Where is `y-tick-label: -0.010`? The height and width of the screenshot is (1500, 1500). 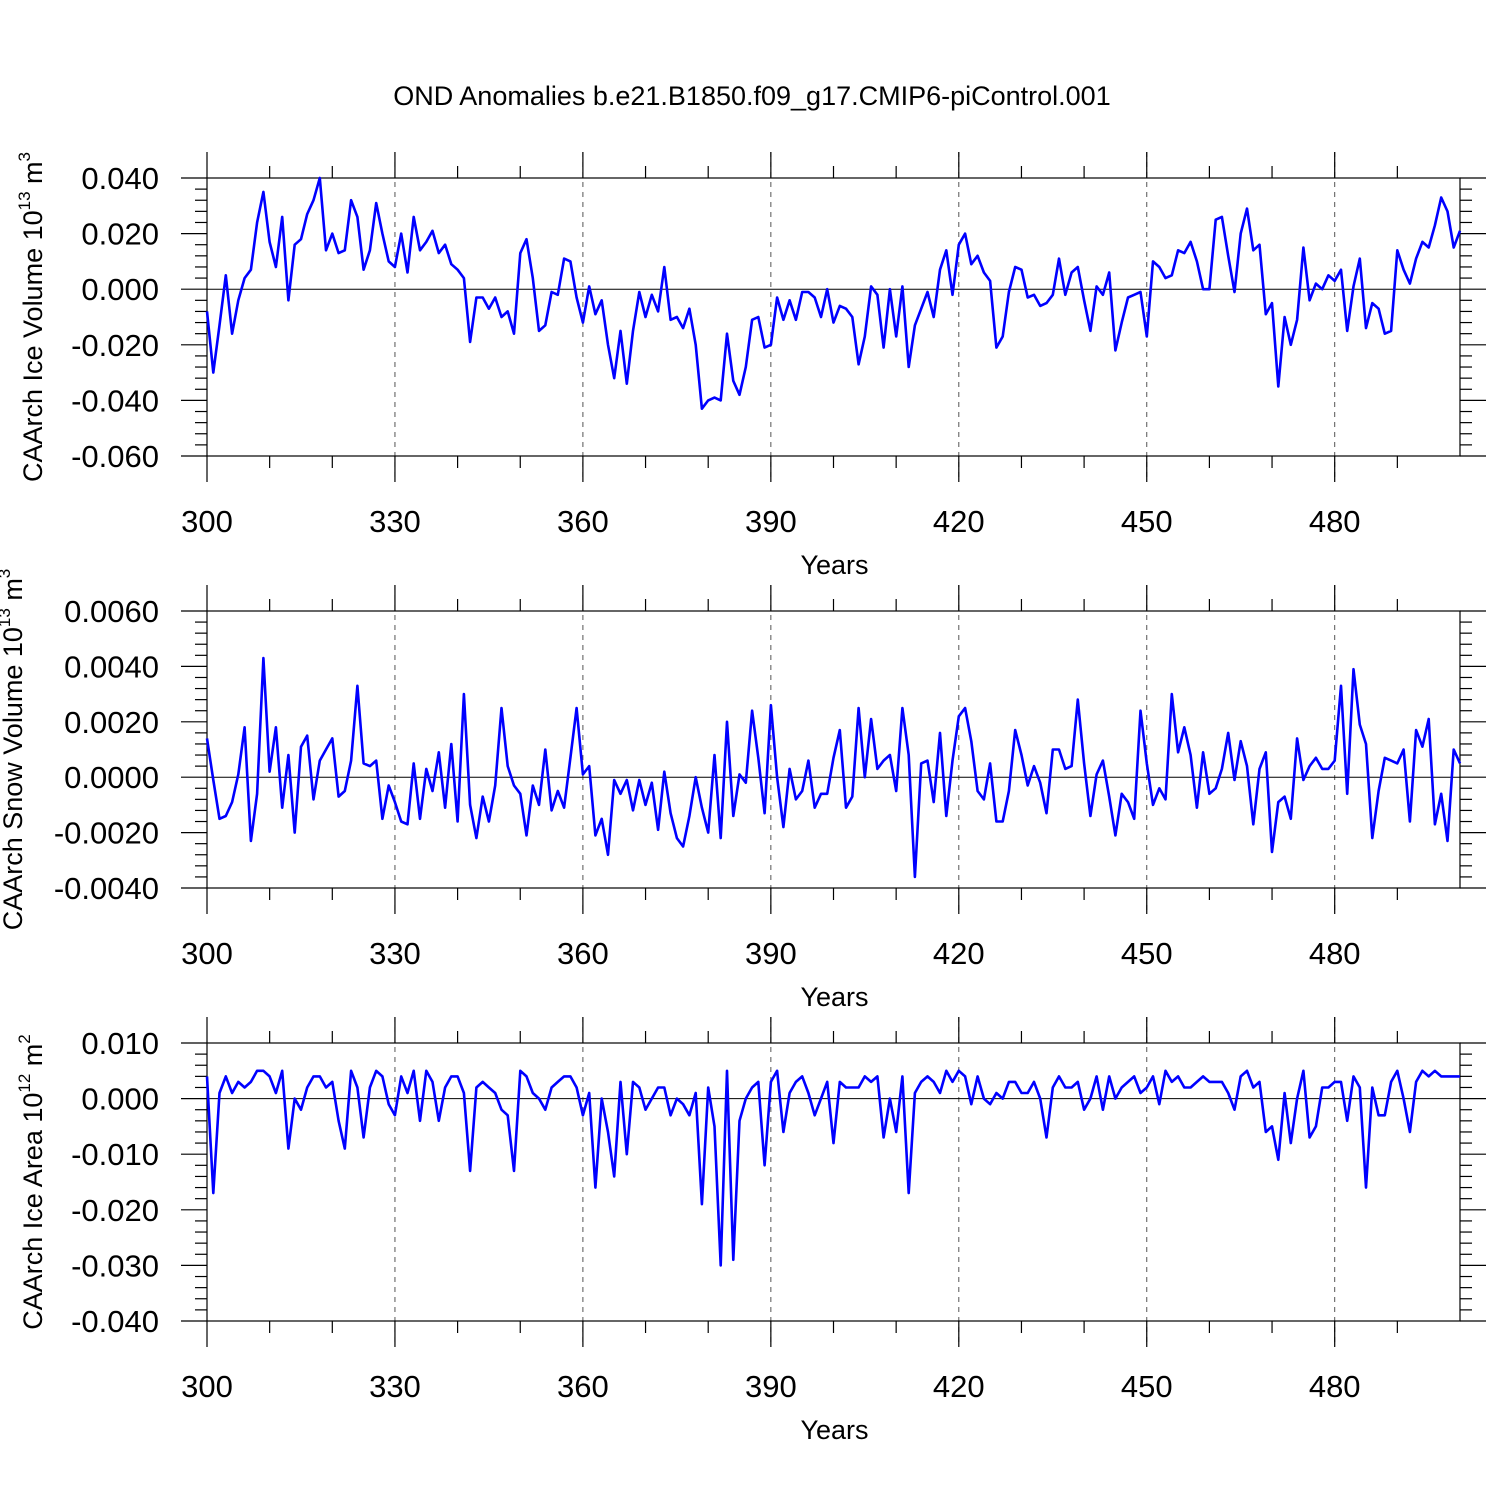
y-tick-label: -0.010 is located at coordinates (115, 1154).